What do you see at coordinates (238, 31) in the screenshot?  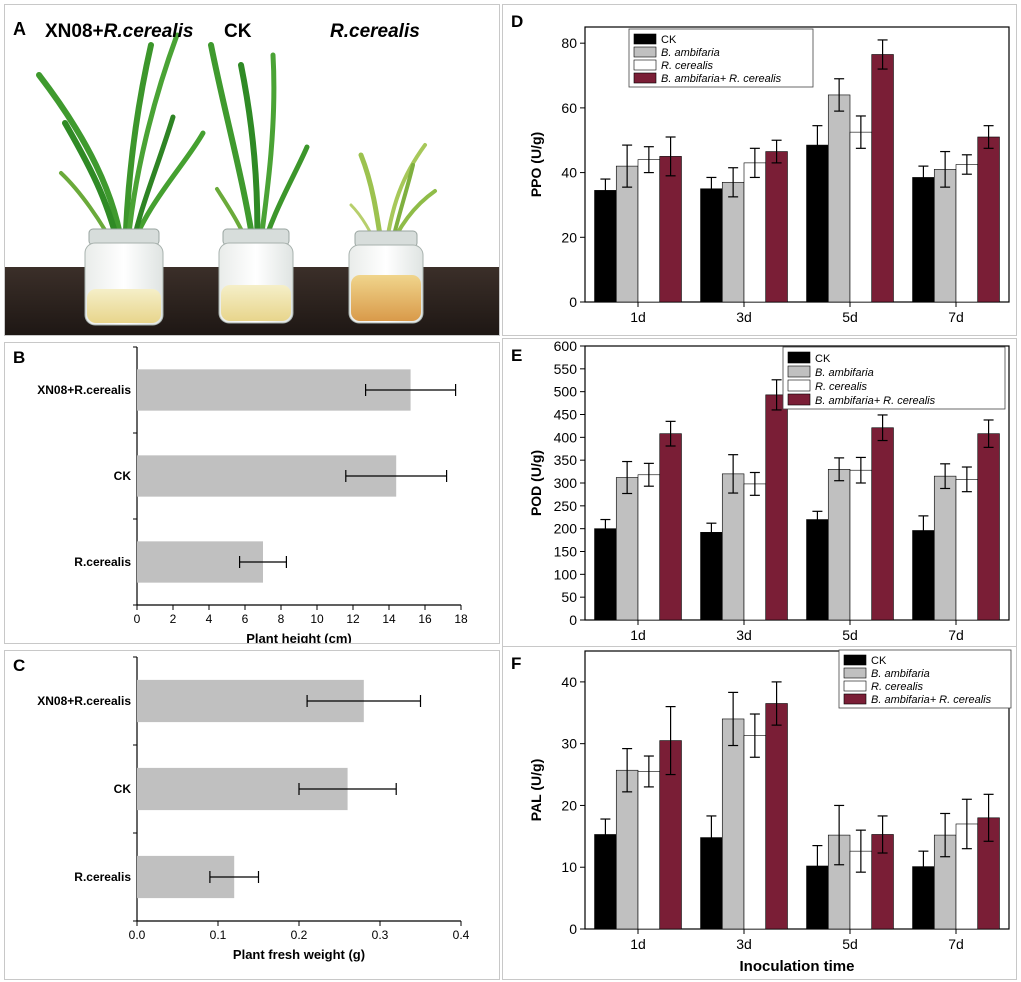 I see `label-ck: CK` at bounding box center [238, 31].